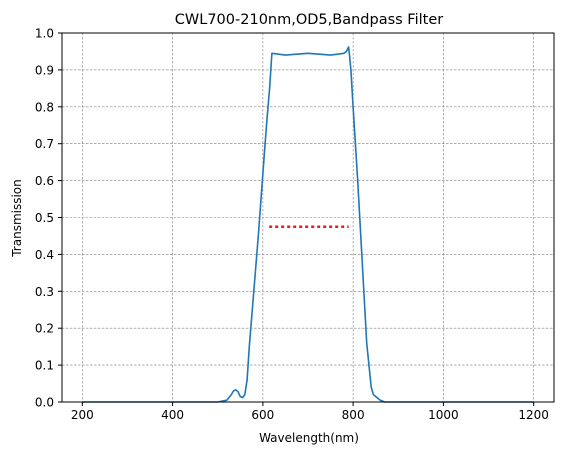 The height and width of the screenshot is (459, 567). What do you see at coordinates (44, 329) in the screenshot?
I see `y-tick-label-2: 0.2` at bounding box center [44, 329].